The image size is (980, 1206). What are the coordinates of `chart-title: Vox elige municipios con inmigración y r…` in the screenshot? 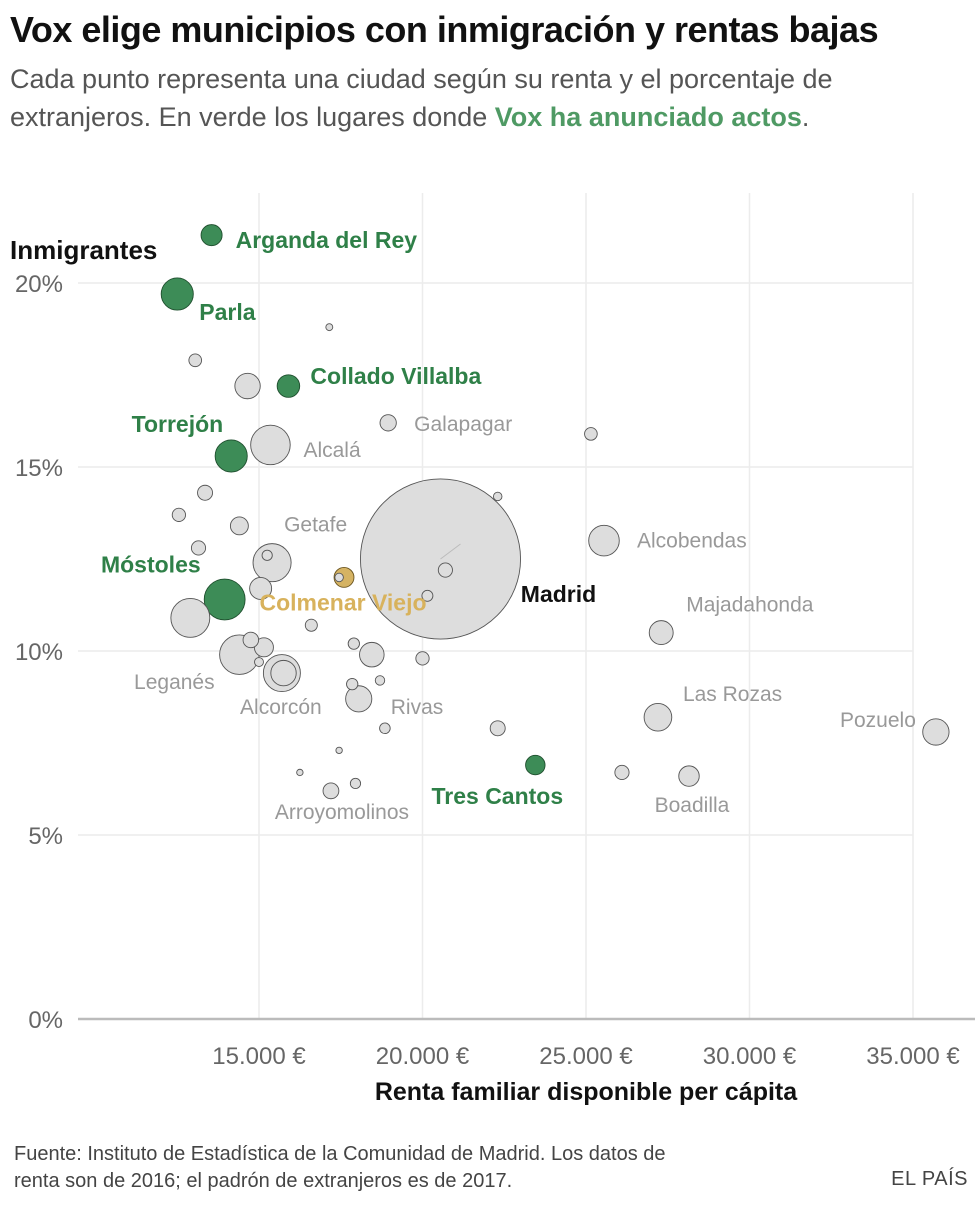 It's located at (444, 29).